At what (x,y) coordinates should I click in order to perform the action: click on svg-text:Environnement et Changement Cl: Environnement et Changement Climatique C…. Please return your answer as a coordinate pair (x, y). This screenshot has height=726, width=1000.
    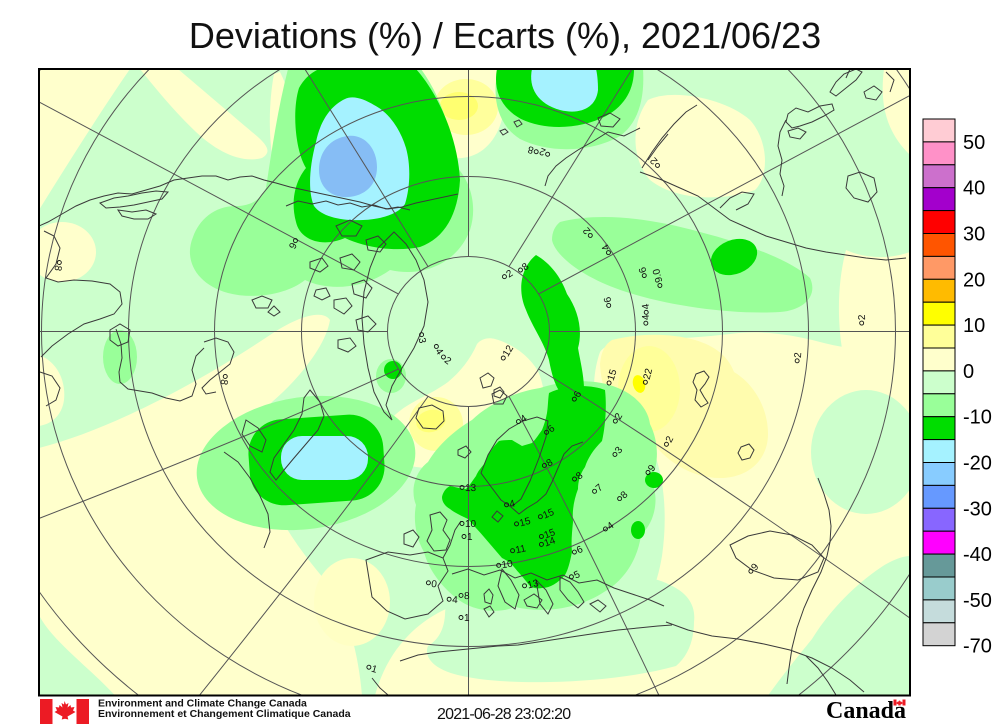
    Looking at the image, I should click on (224, 714).